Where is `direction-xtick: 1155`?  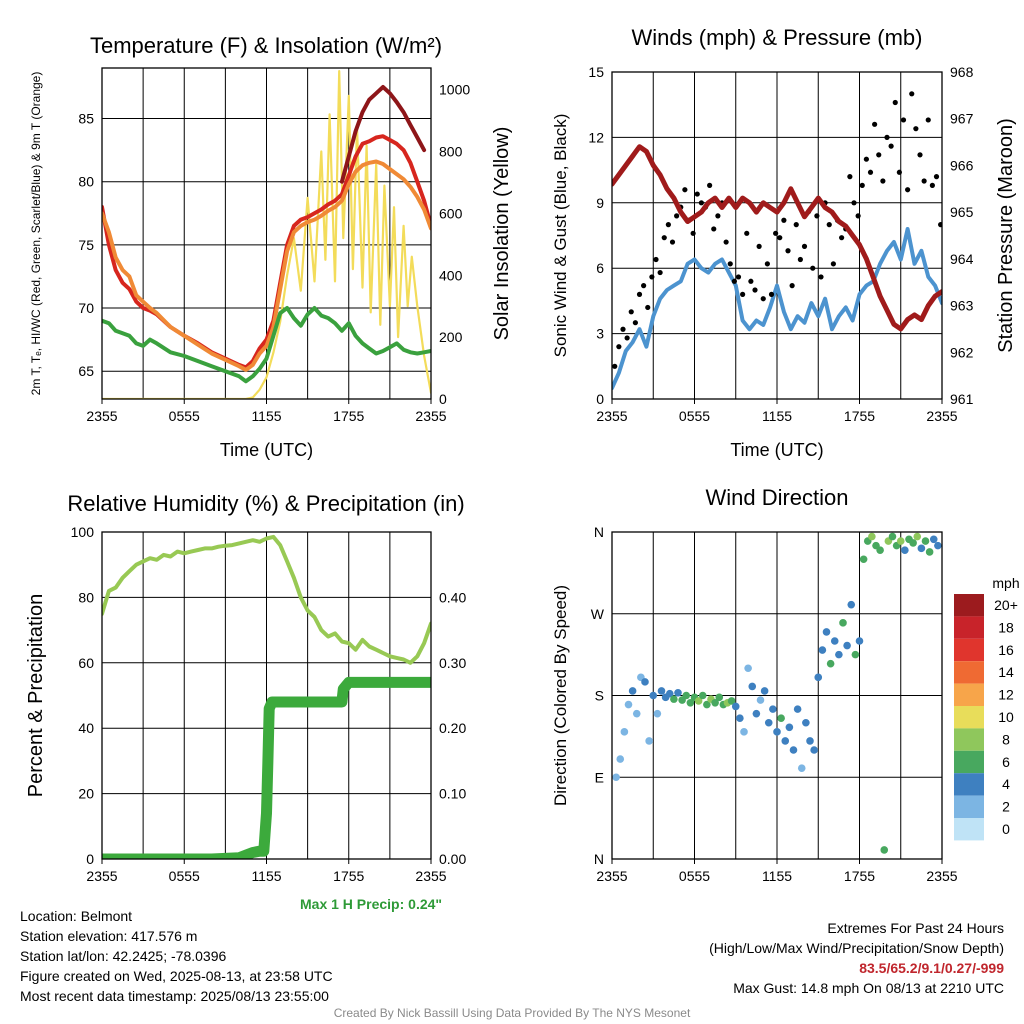 direction-xtick: 1155 is located at coordinates (777, 876).